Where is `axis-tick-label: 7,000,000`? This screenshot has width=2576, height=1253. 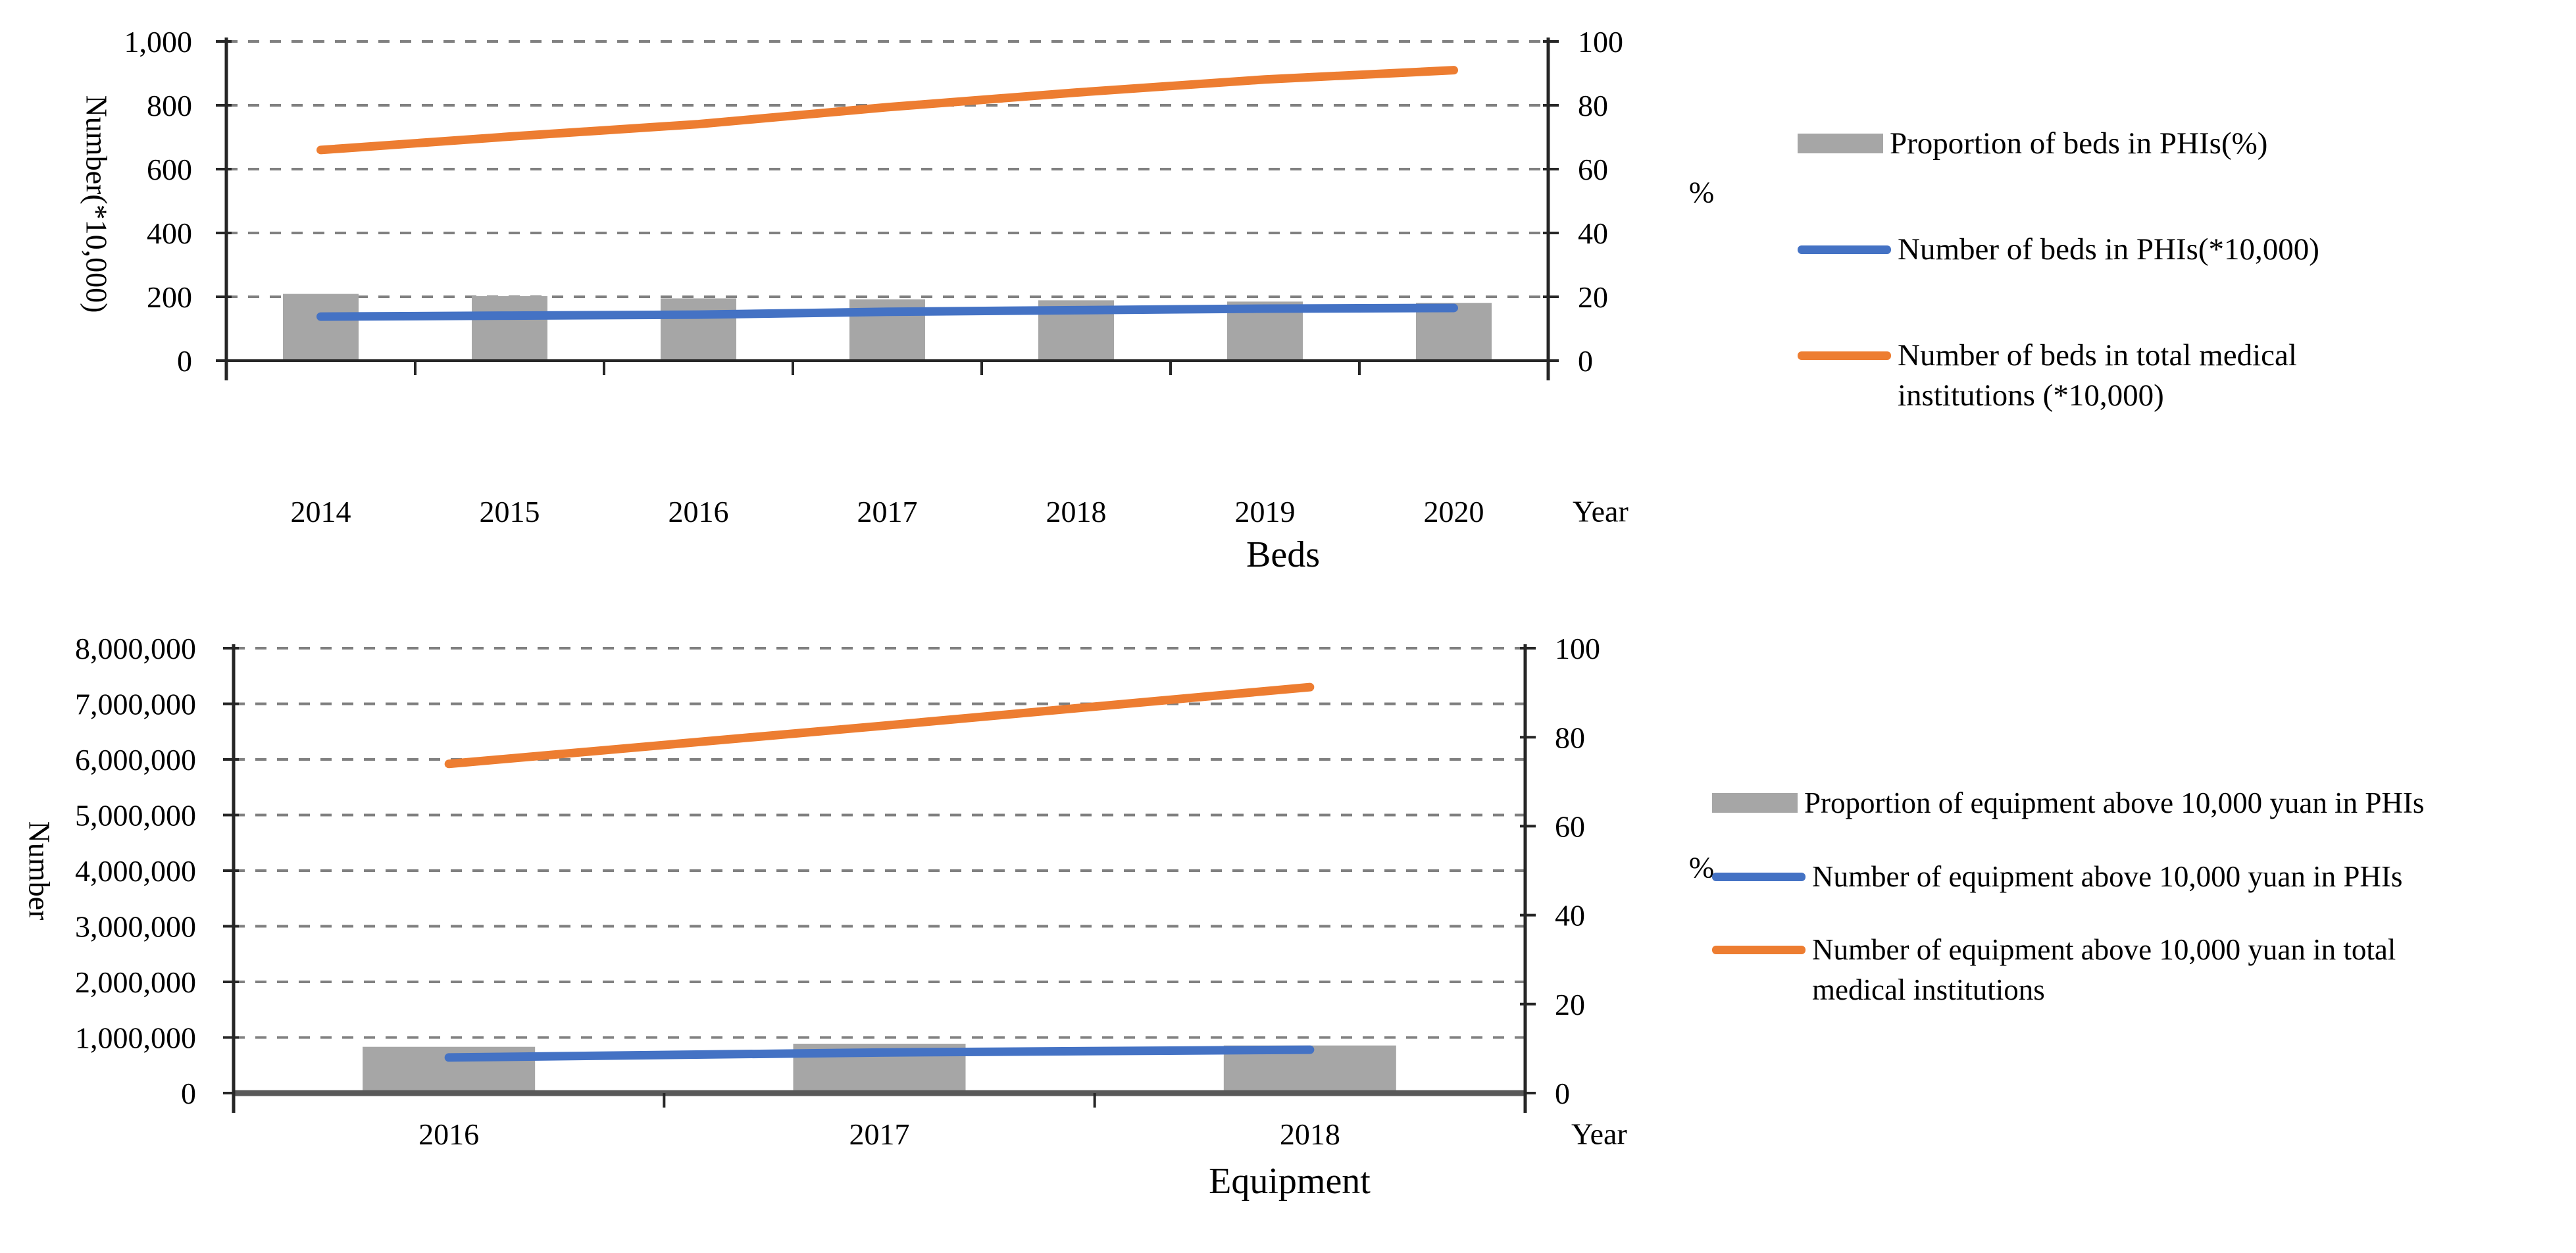 axis-tick-label: 7,000,000 is located at coordinates (135, 704).